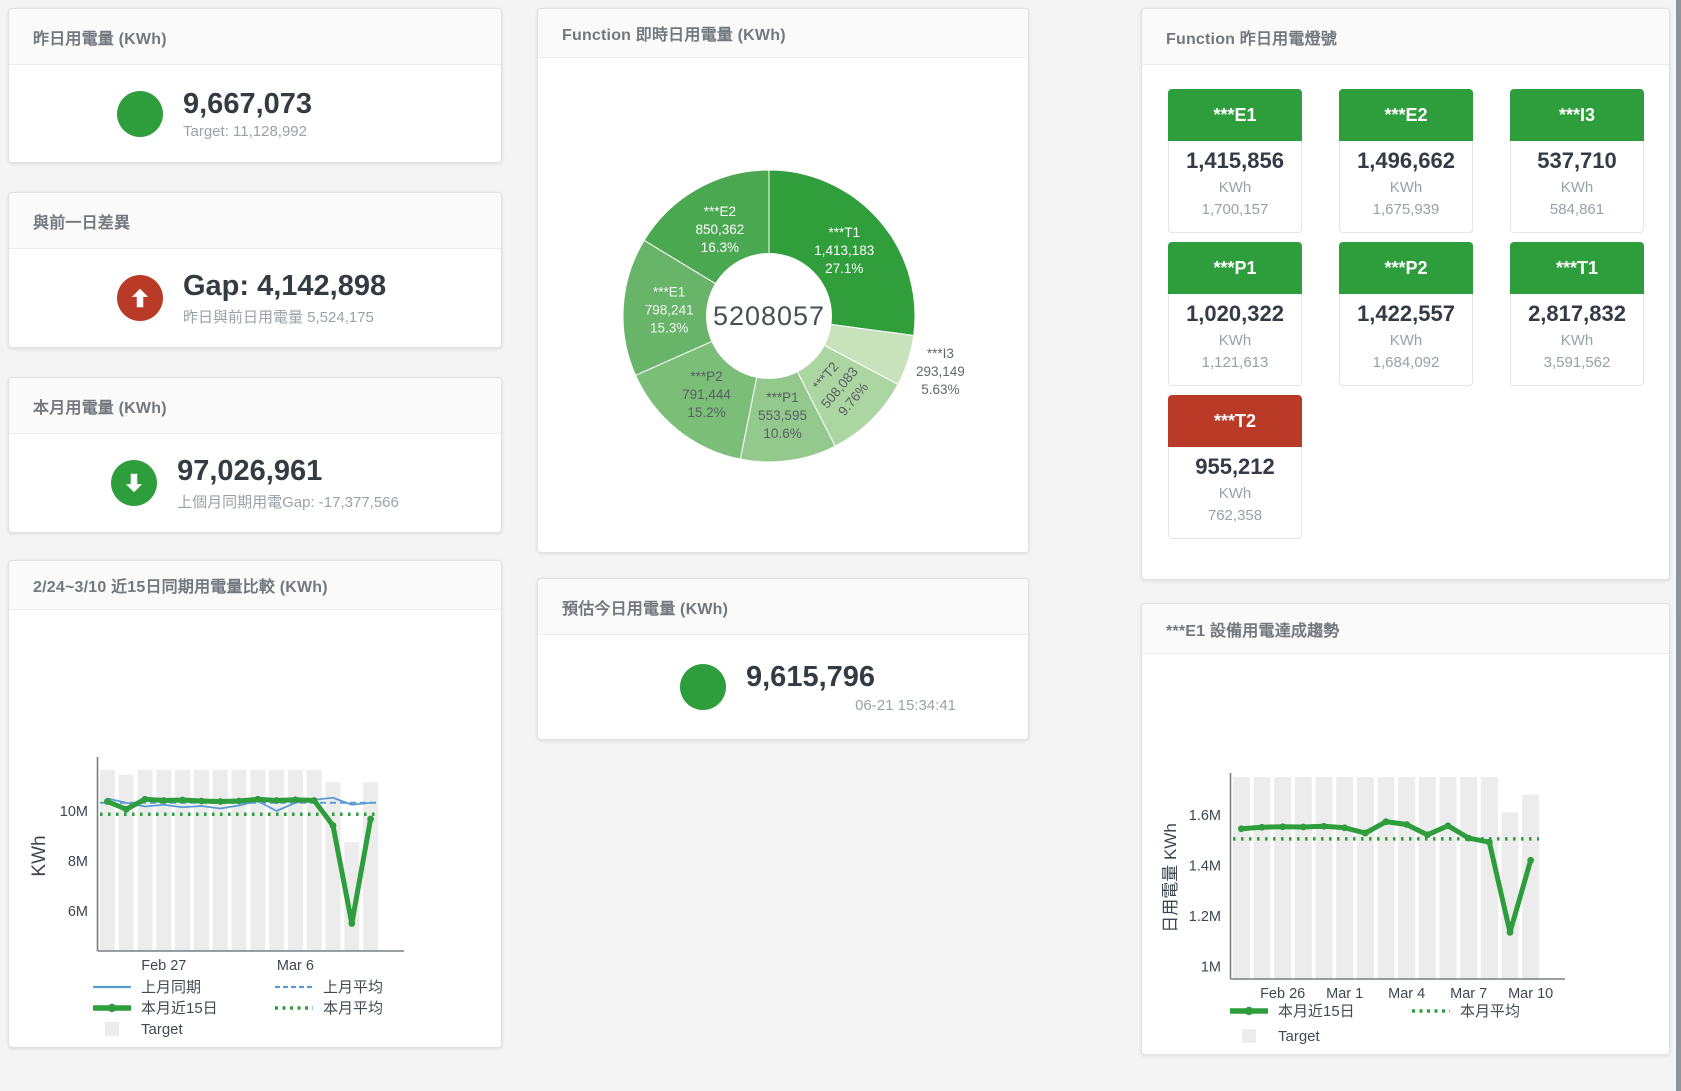  What do you see at coordinates (1235, 467) in the screenshot?
I see `lamp-tile-T2: ***T2 955,212 KWh 762,358` at bounding box center [1235, 467].